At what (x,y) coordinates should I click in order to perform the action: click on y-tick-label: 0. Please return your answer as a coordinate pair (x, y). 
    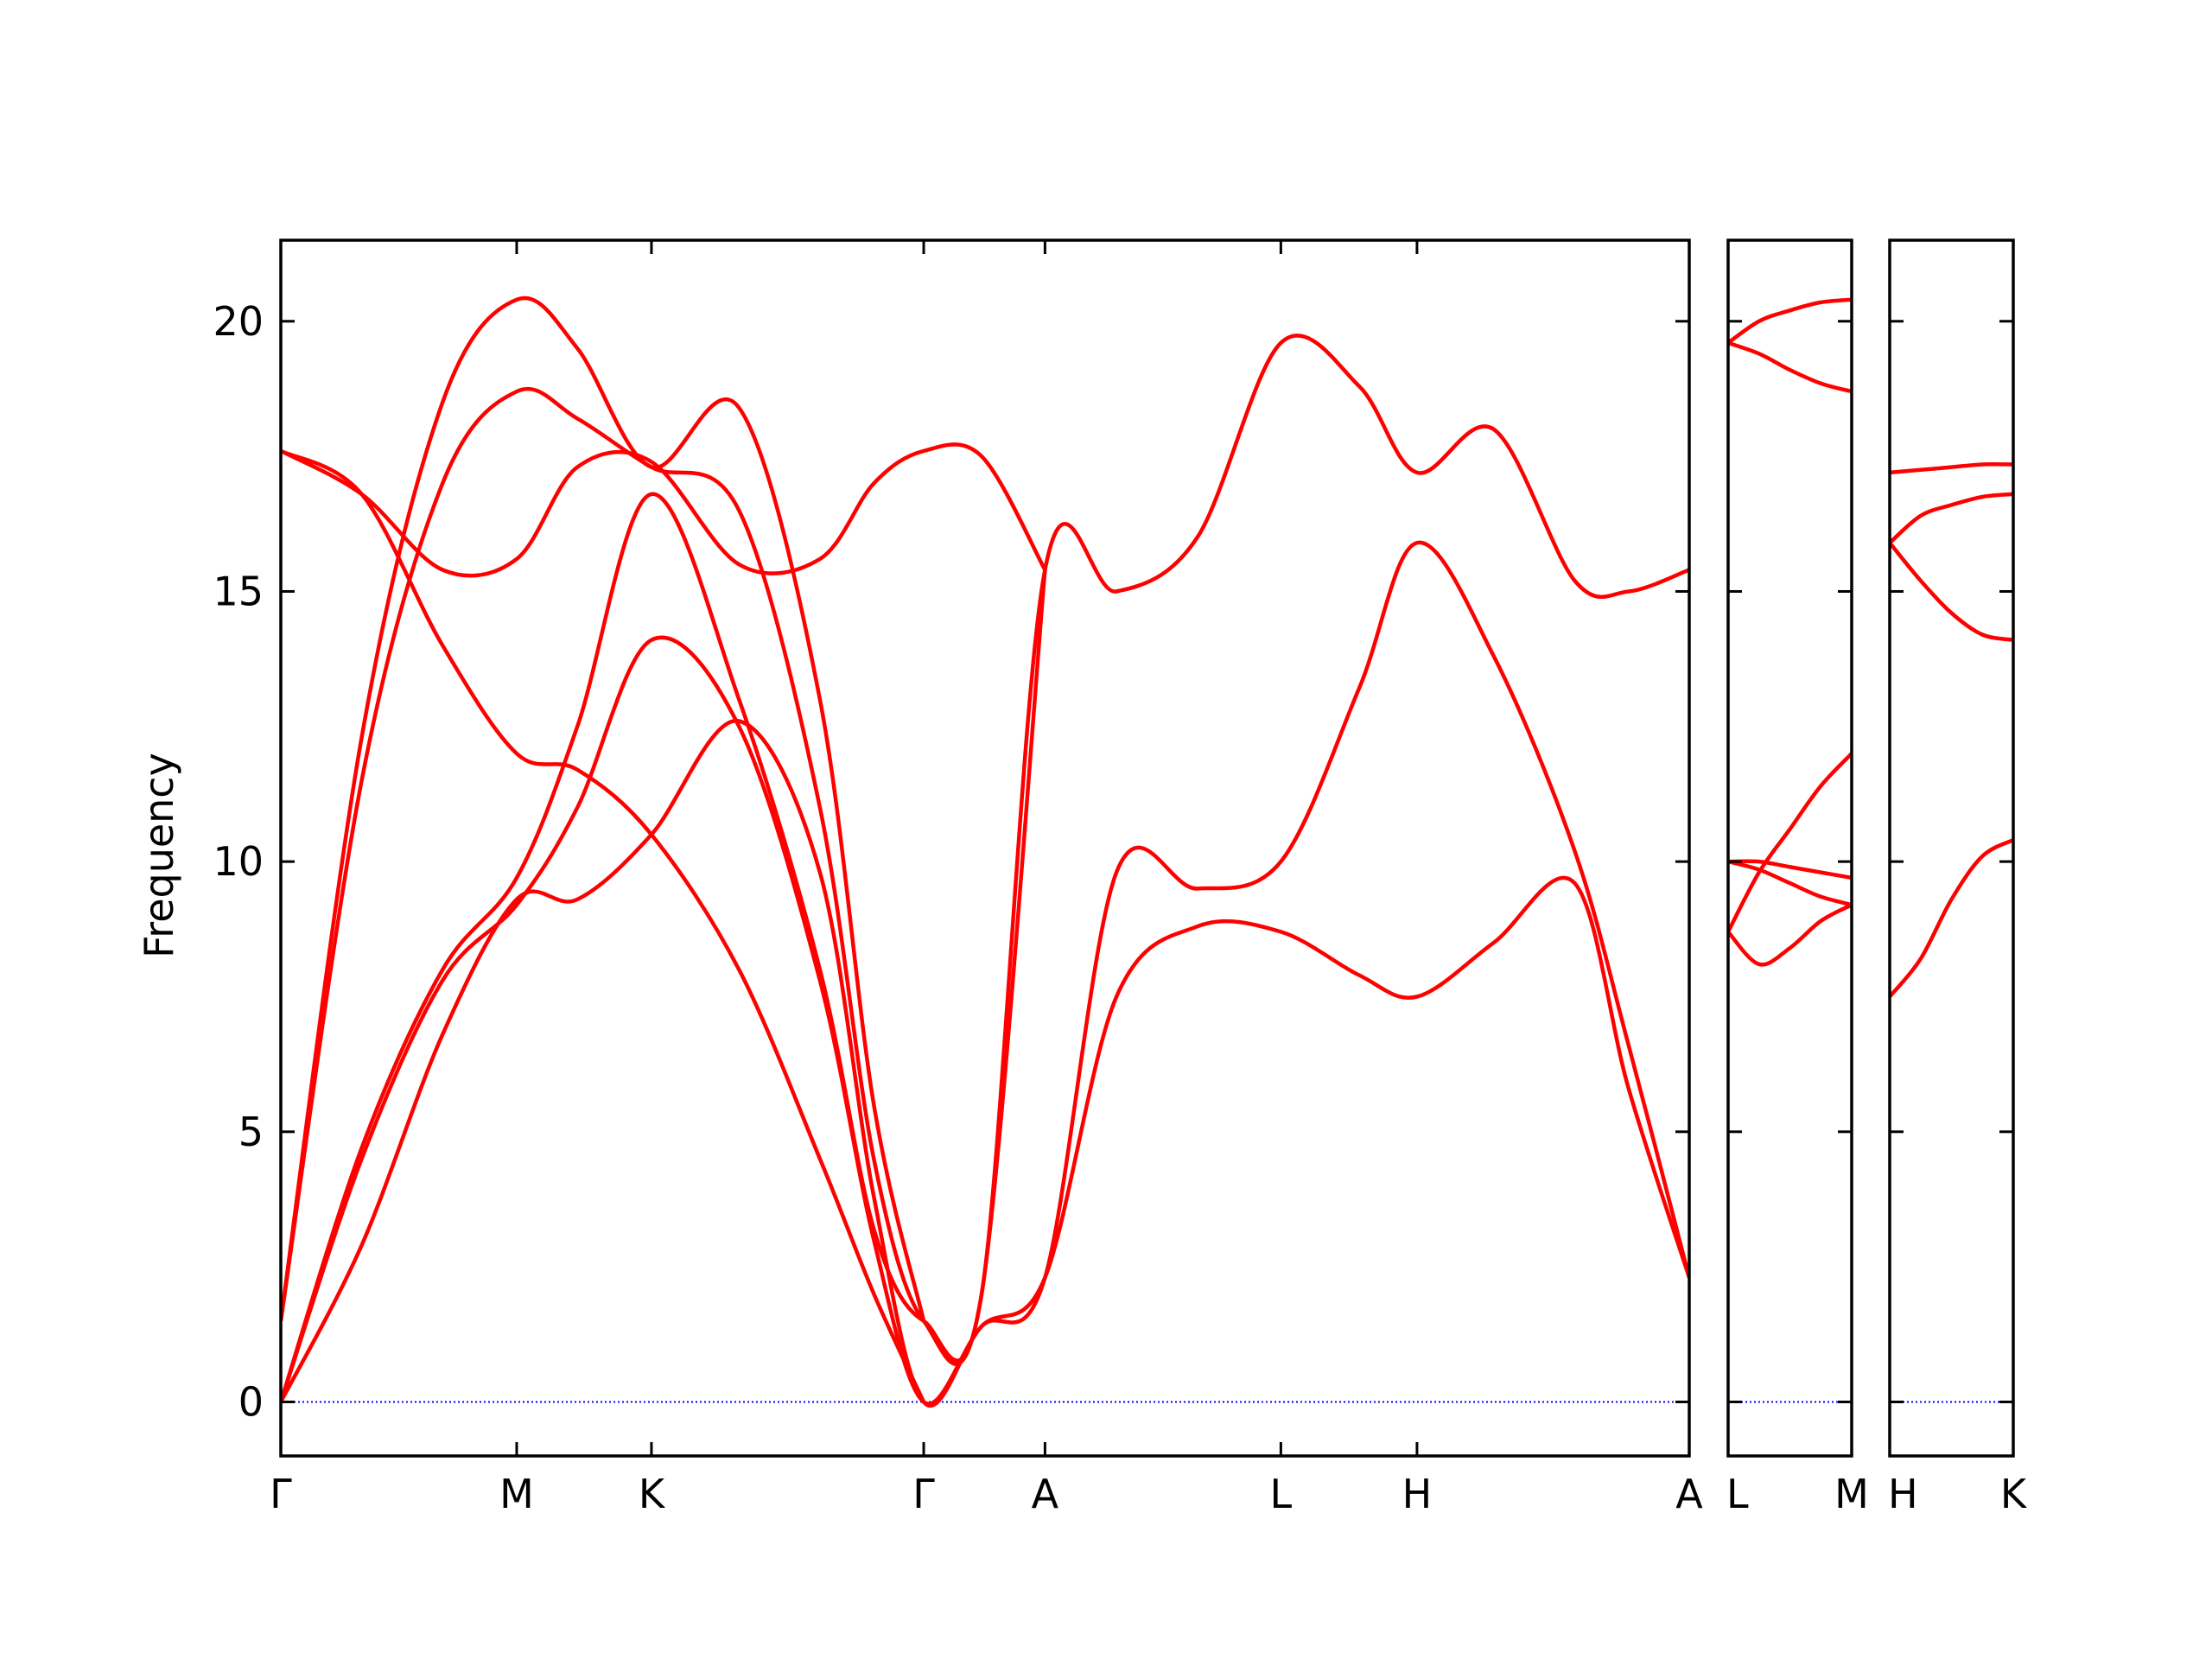
    Looking at the image, I should click on (251, 1401).